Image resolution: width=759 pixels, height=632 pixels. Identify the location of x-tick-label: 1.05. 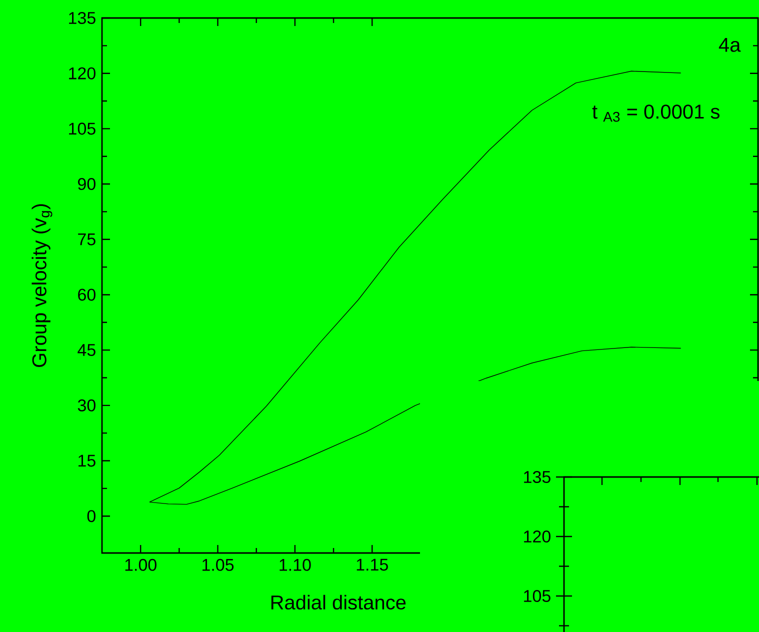
(218, 564).